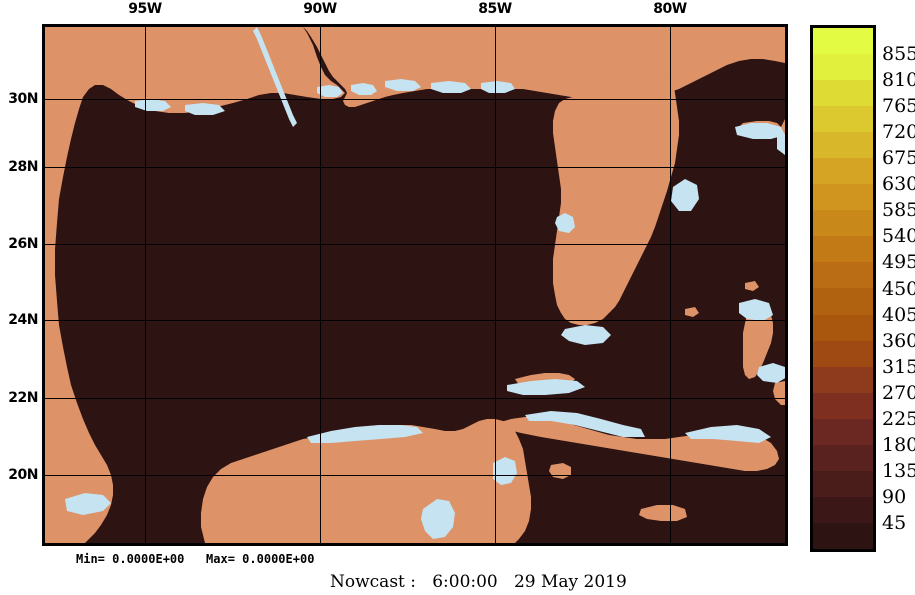 This screenshot has height=595, width=915. I want to click on colorbar-tick-315: 315, so click(898, 366).